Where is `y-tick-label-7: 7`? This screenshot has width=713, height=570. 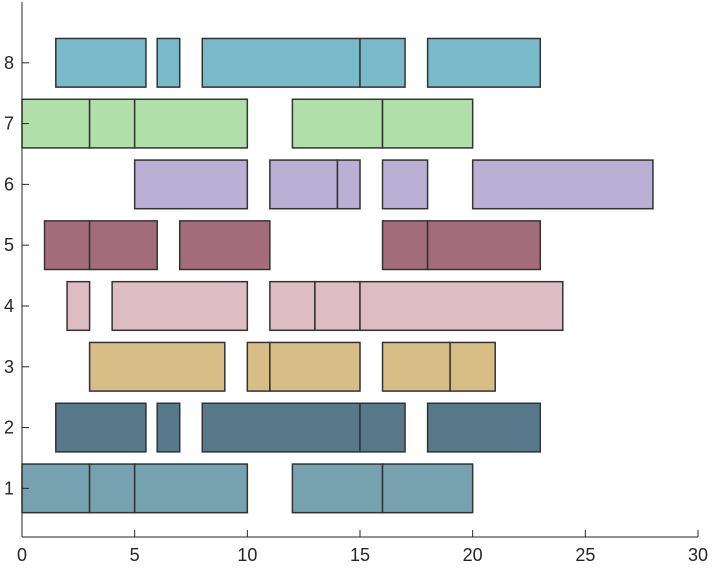 y-tick-label-7: 7 is located at coordinates (9, 124).